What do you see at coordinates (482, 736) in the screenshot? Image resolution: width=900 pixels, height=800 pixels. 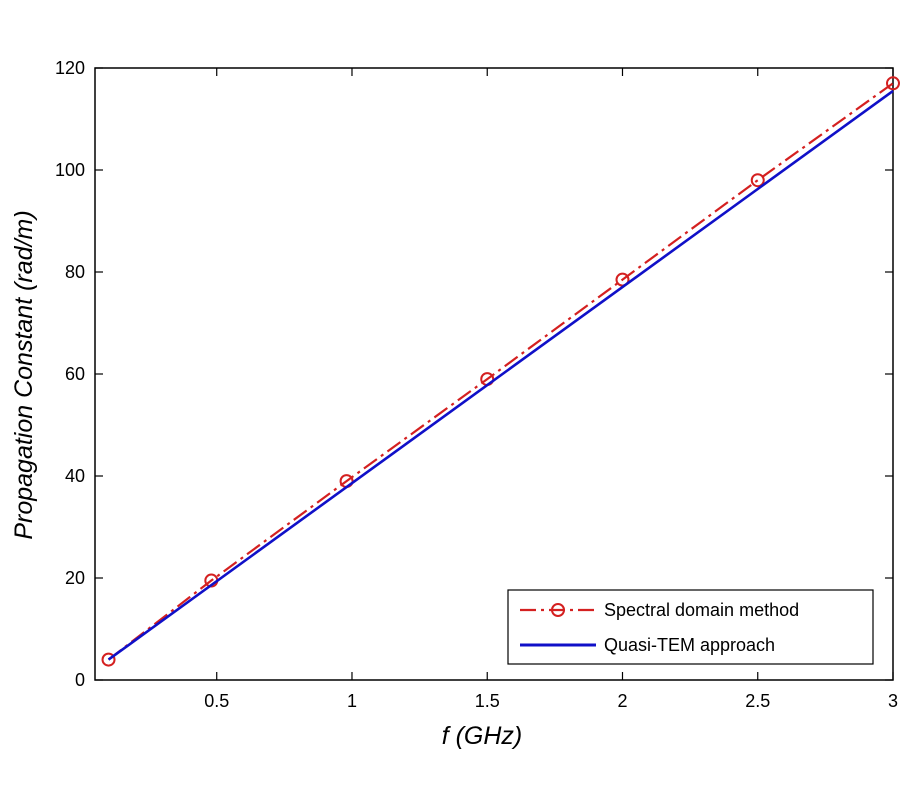 I see `x-axis-title: f (GHz)` at bounding box center [482, 736].